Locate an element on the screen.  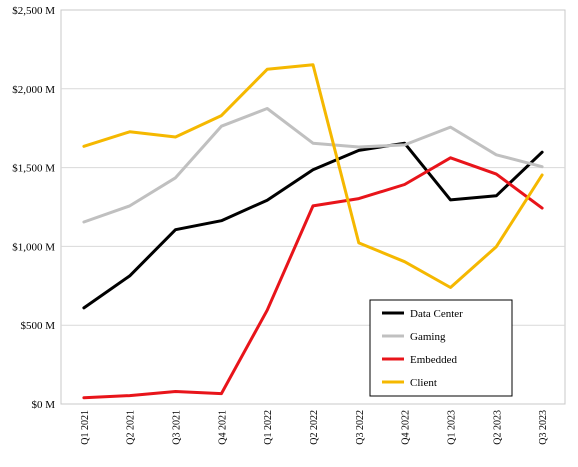
x-tick-label: Q2 2021 is located at coordinates (131, 427).